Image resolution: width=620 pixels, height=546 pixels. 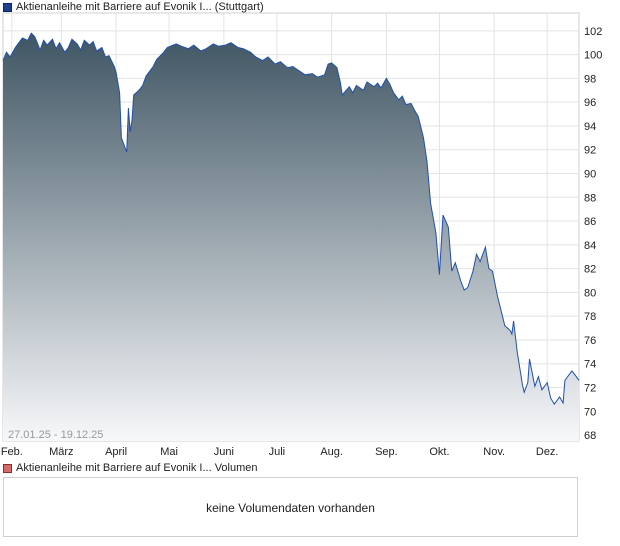 What do you see at coordinates (12, 452) in the screenshot?
I see `x-tick-label: Feb.` at bounding box center [12, 452].